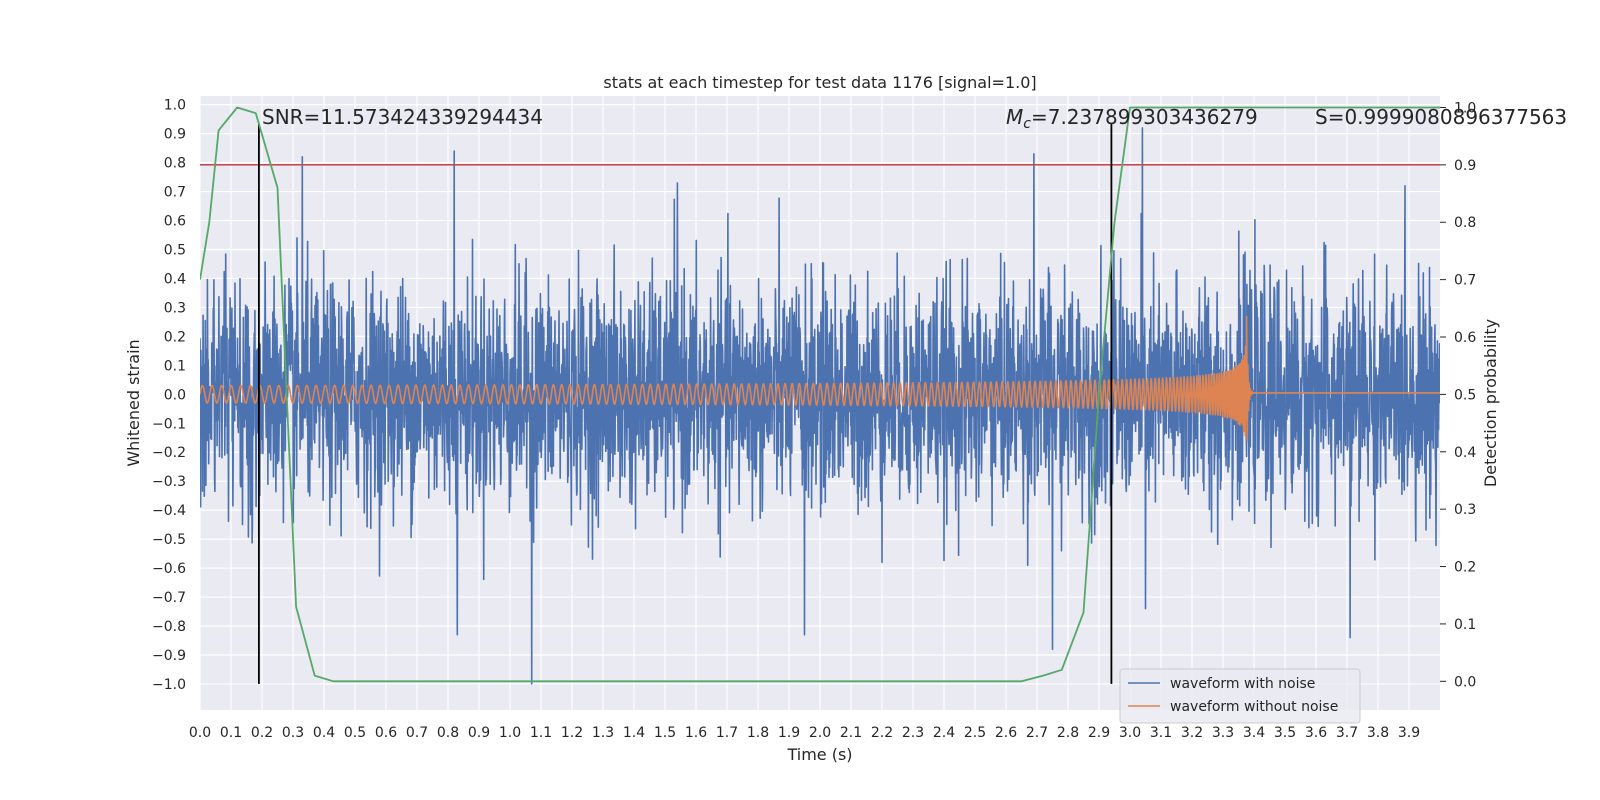  I want to click on x-tick-label: 2.2, so click(882, 733).